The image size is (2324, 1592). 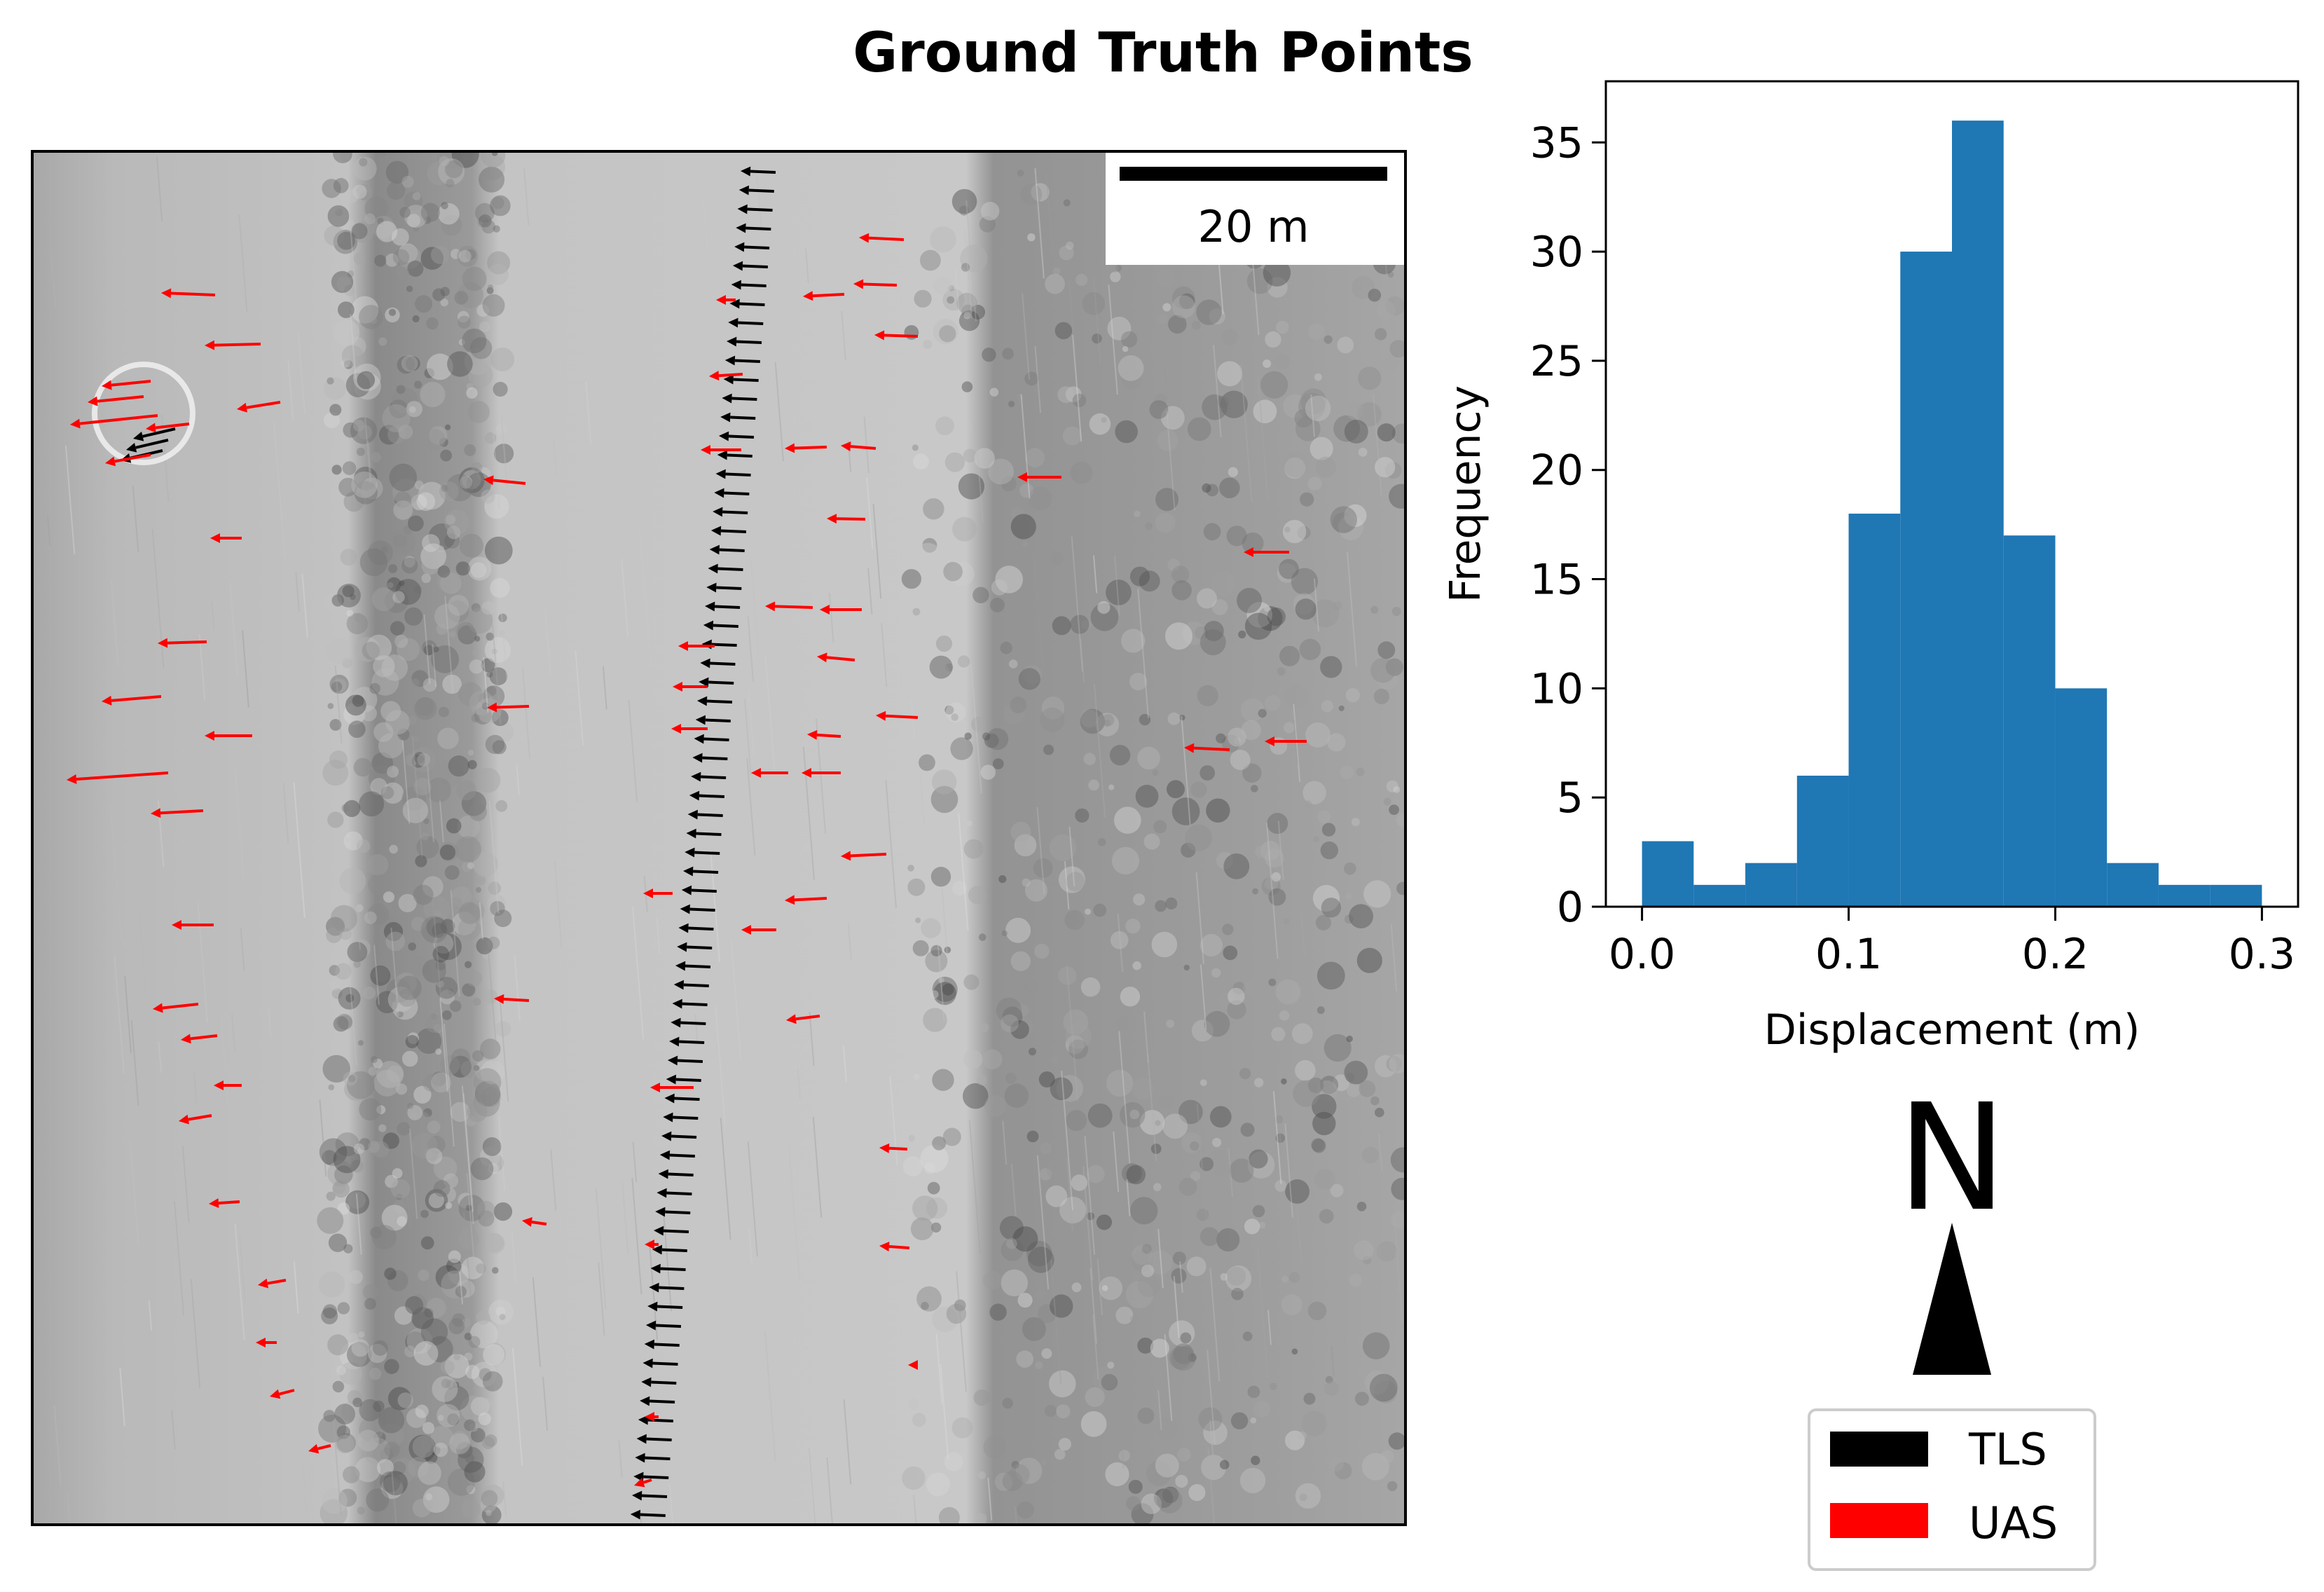 I want to click on y-tick-label: 30, so click(x=1556, y=252).